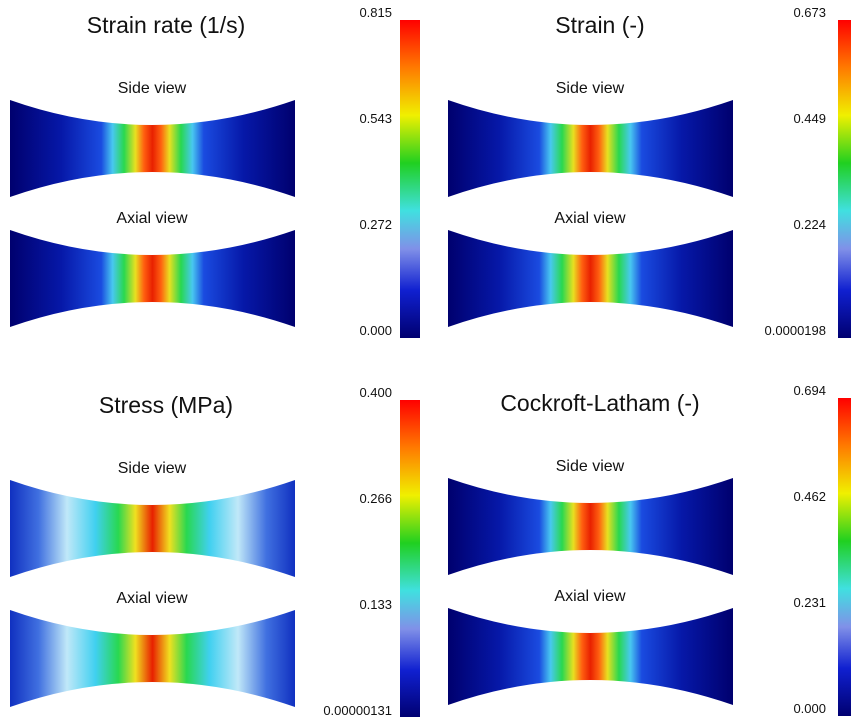 The height and width of the screenshot is (717, 851). Describe the element at coordinates (375, 498) in the screenshot. I see `colorbar-tick-label: 0.266` at that location.